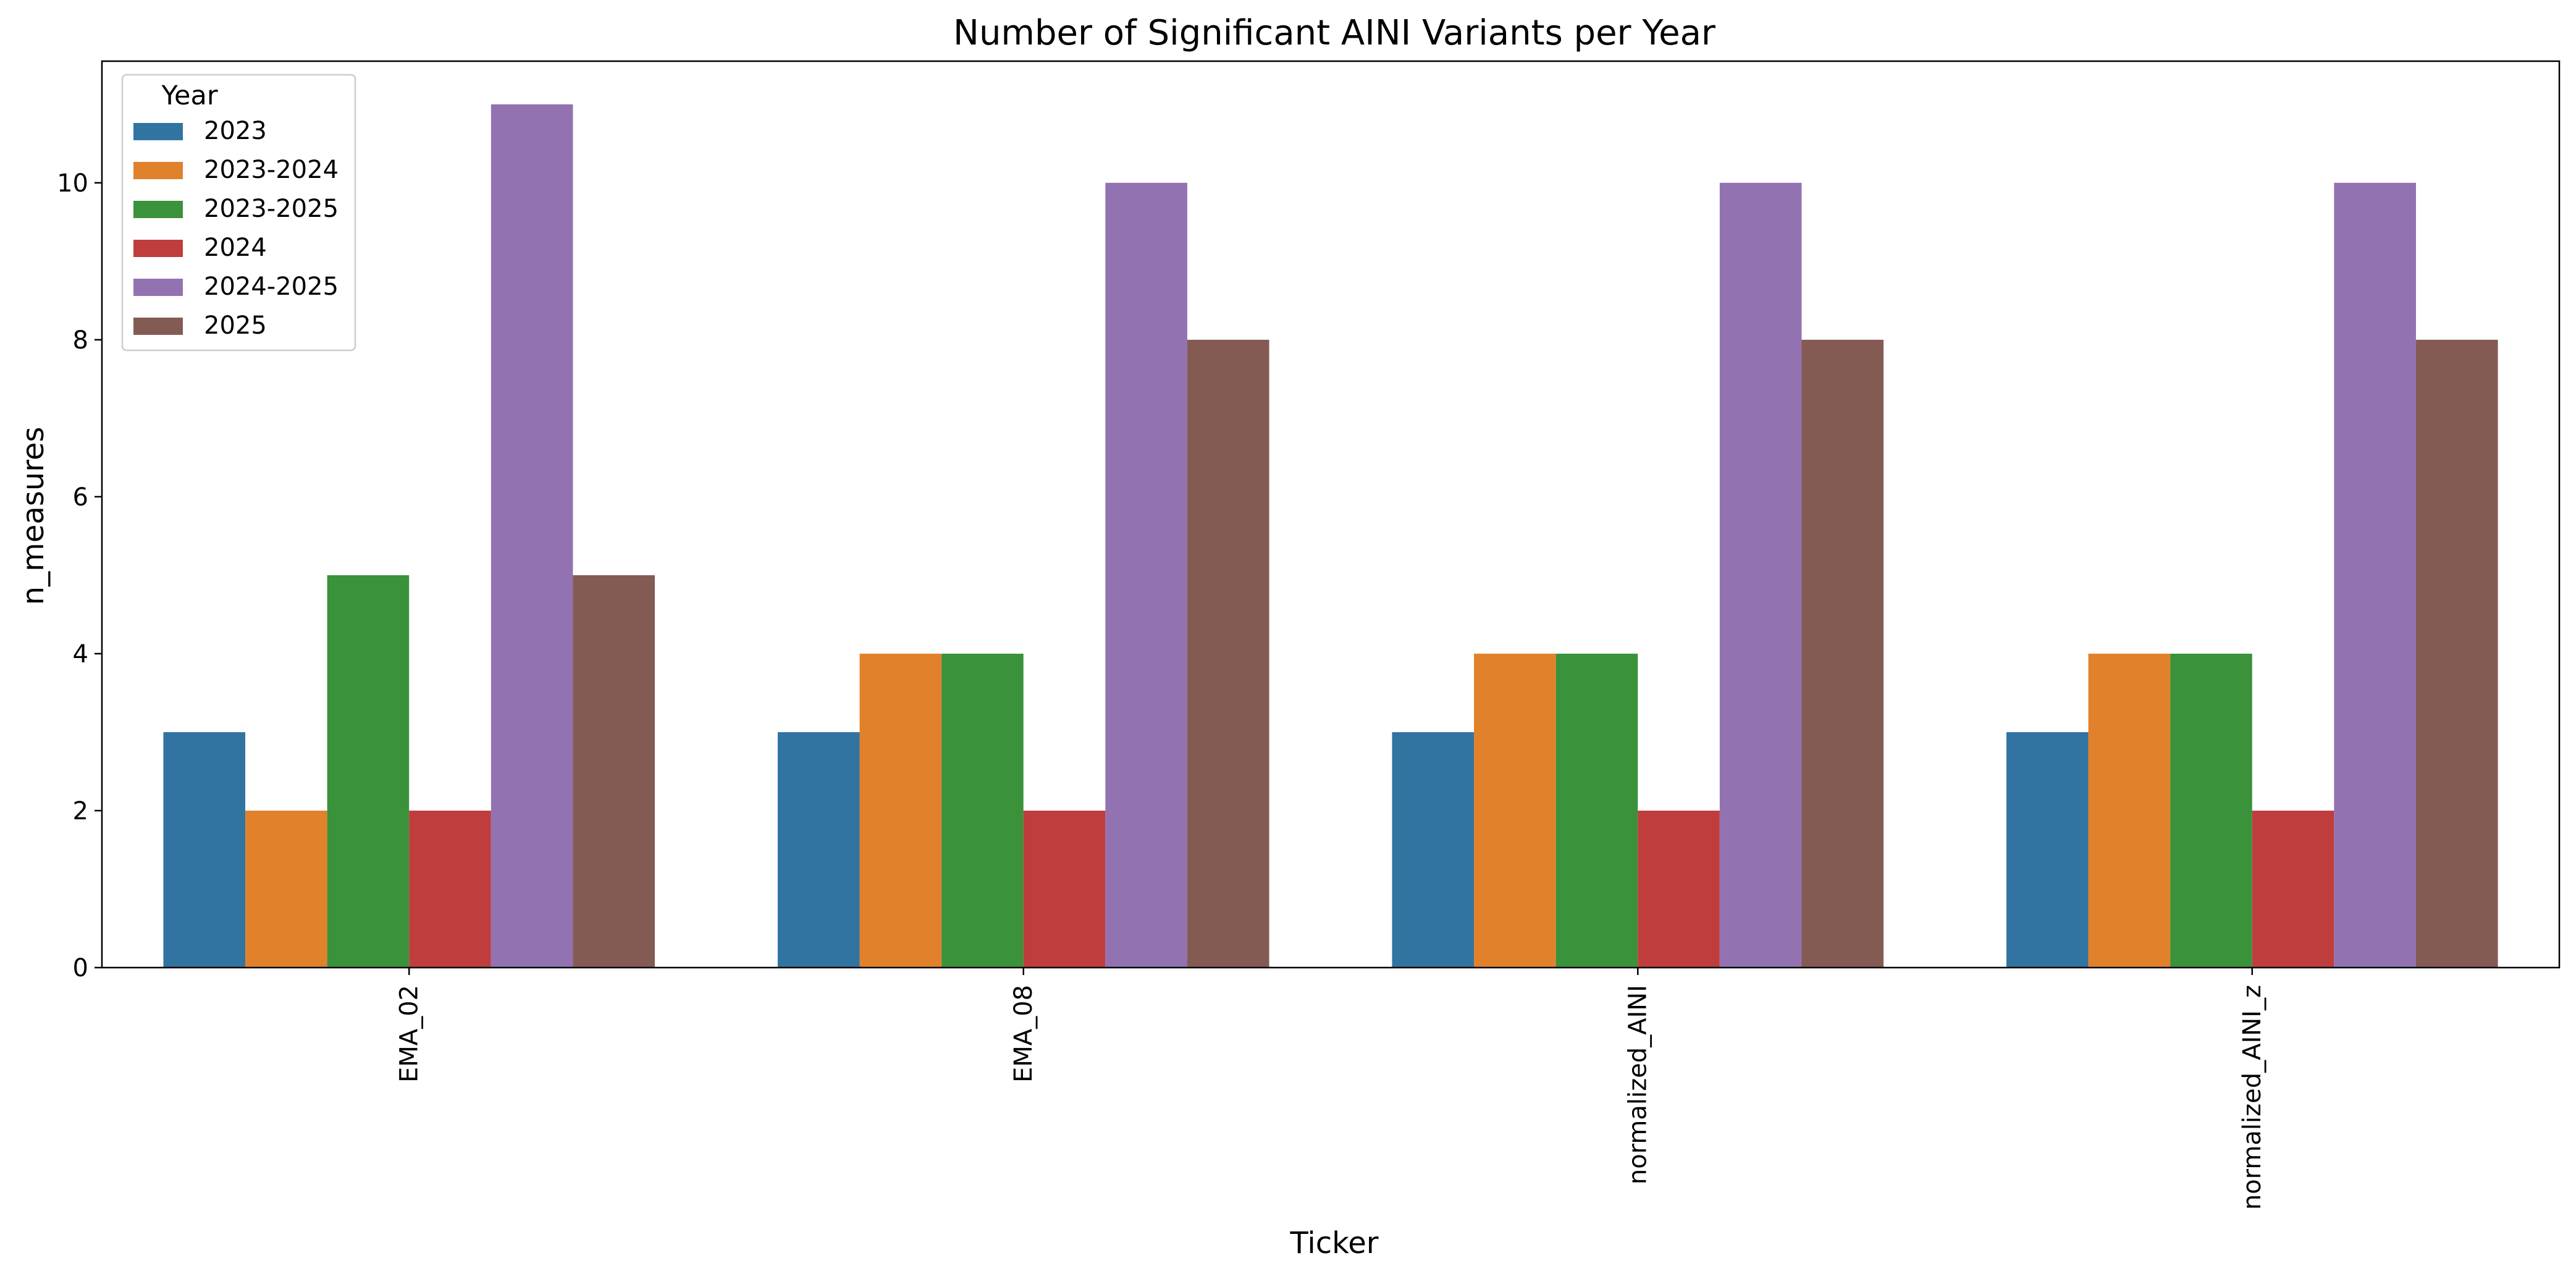 The height and width of the screenshot is (1279, 2576). Describe the element at coordinates (2252, 1097) in the screenshot. I see `x-tick-label: normalized_AINI_z` at that location.